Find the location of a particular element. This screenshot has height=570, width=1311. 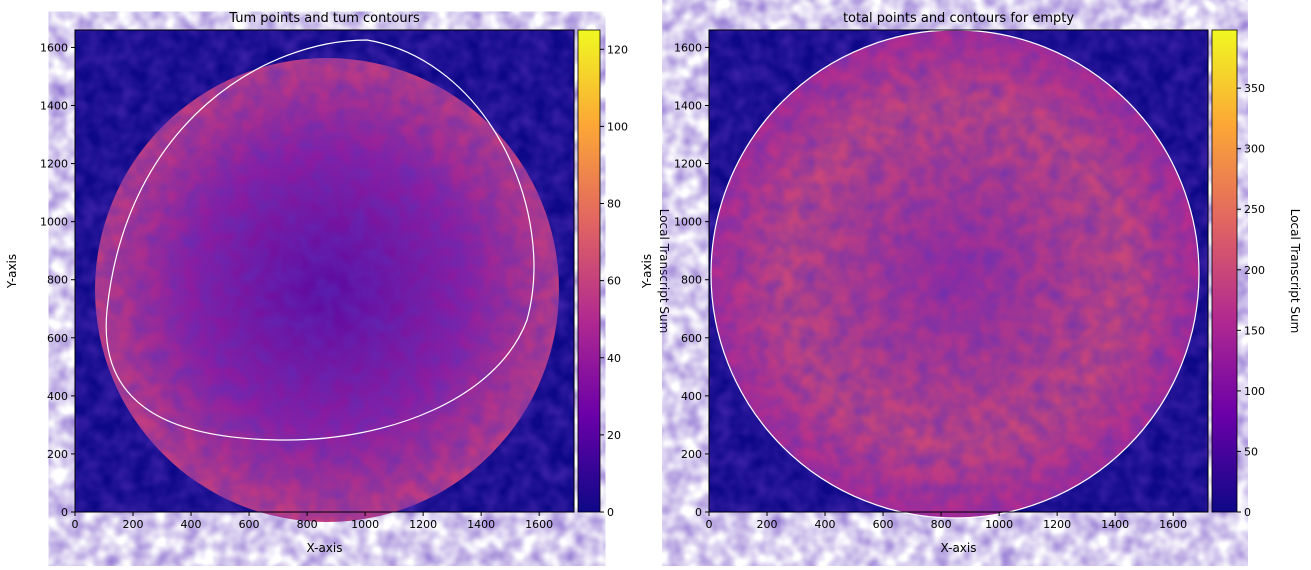

colorbar-tick-label: 20 is located at coordinates (614, 435).